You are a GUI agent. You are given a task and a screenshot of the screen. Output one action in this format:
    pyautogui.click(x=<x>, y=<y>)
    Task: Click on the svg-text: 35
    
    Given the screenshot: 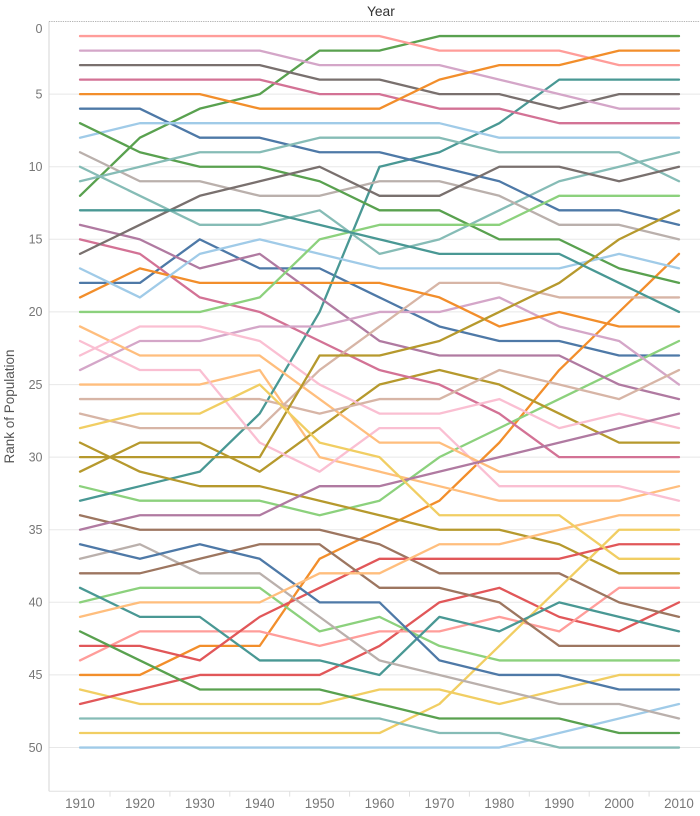 What is the action you would take?
    pyautogui.click(x=36, y=530)
    